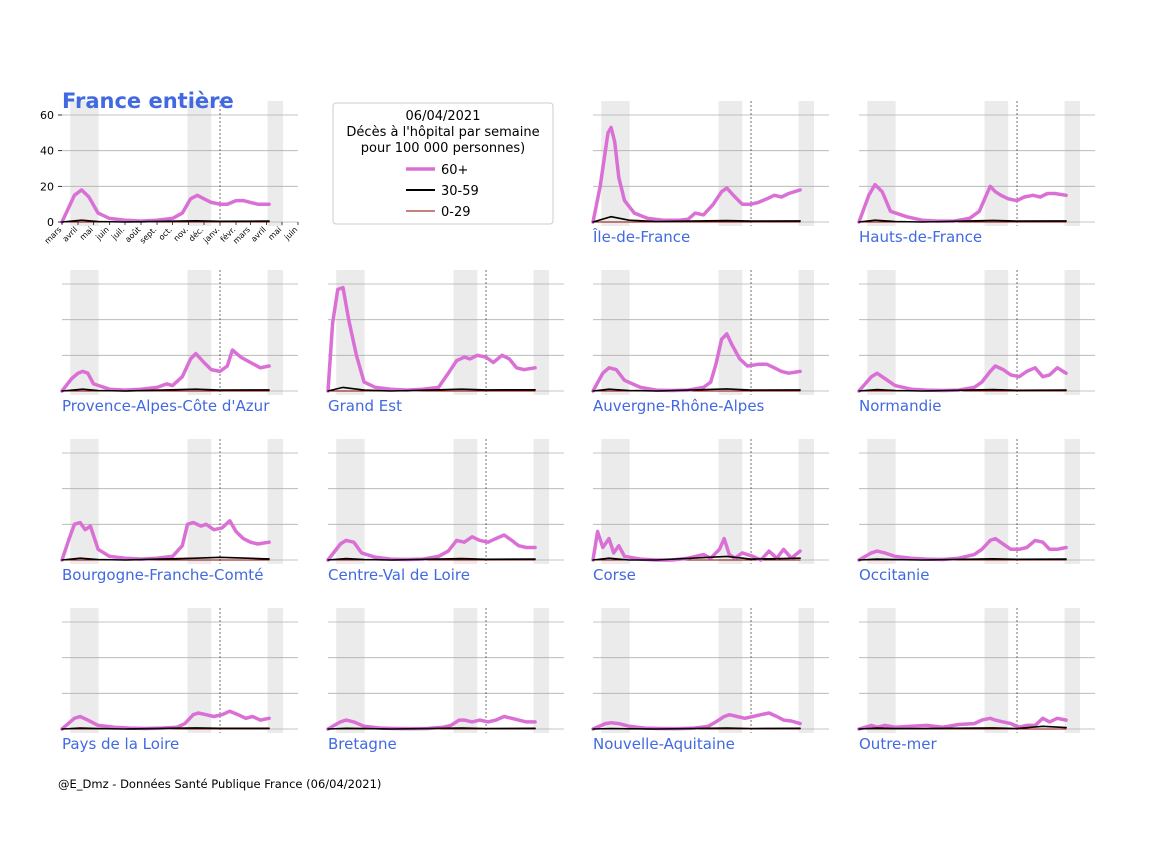 The height and width of the screenshot is (864, 1152). Describe the element at coordinates (641, 236) in the screenshot. I see `panel-title: Île-de-France` at that location.